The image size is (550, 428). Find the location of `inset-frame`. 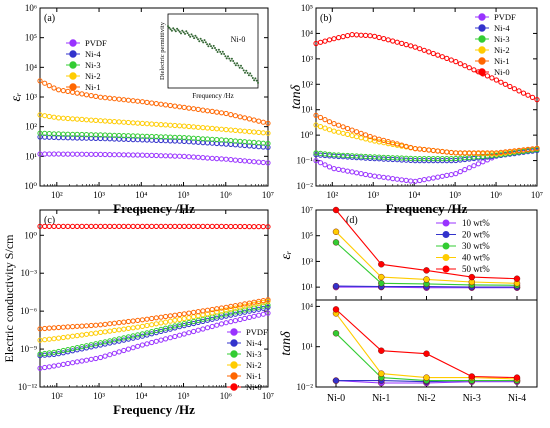

inset-frame is located at coordinates (213, 51).